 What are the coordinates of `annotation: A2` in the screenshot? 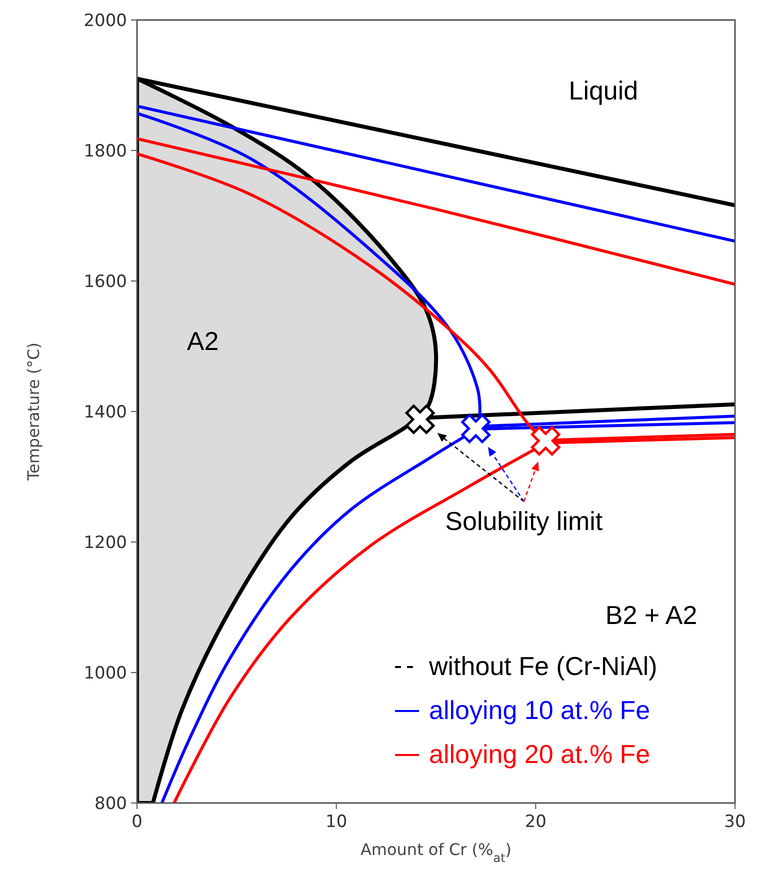 It's located at (202, 341).